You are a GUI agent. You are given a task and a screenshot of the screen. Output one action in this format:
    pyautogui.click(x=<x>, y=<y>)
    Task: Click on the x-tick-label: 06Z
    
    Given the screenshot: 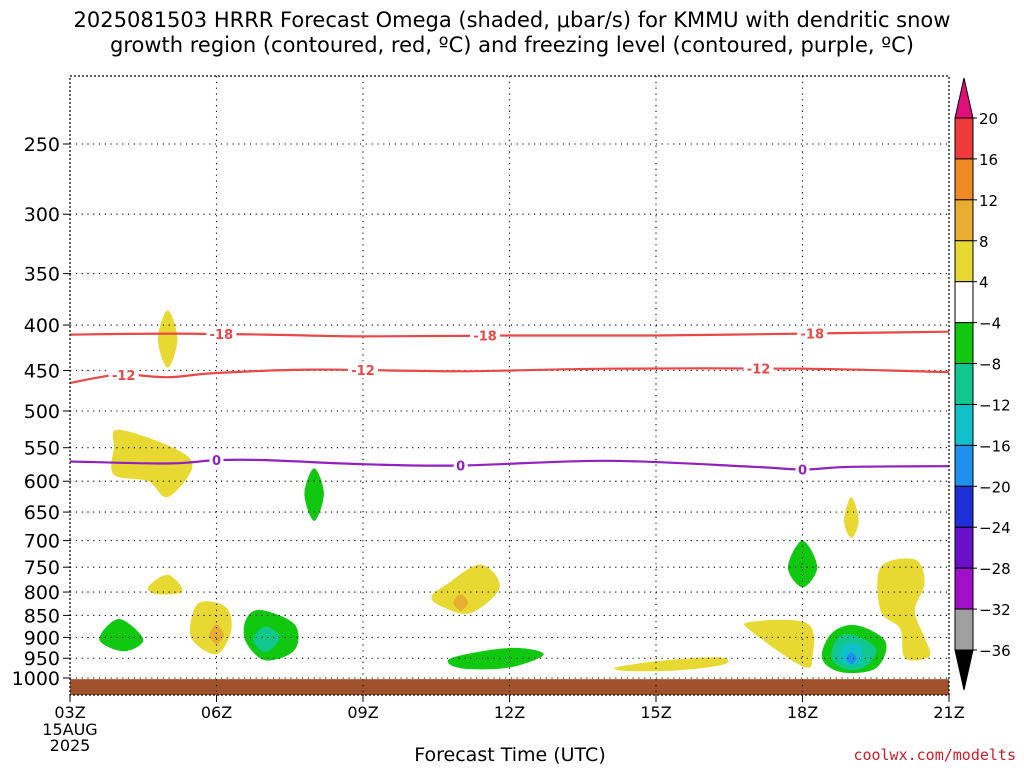 What is the action you would take?
    pyautogui.click(x=216, y=712)
    